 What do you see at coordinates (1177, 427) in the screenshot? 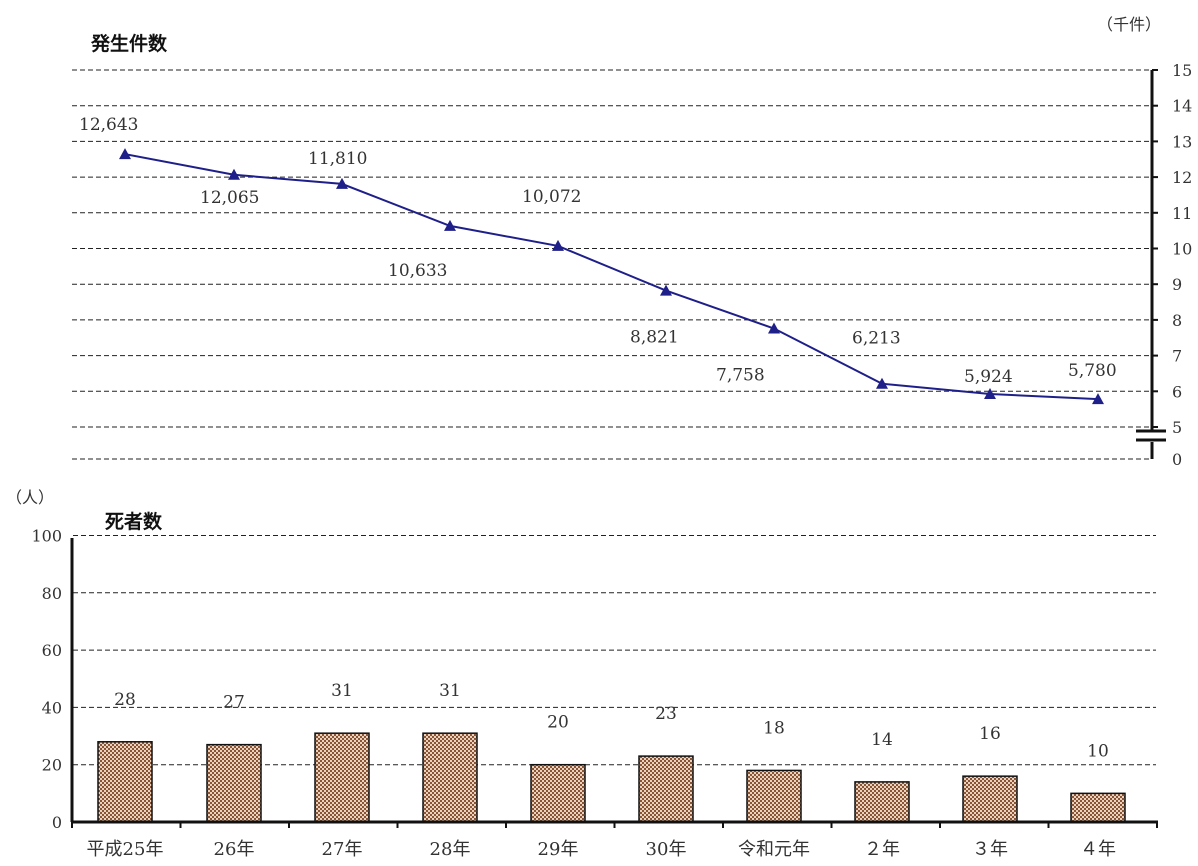
I see `occurrence-tick-label: 5` at bounding box center [1177, 427].